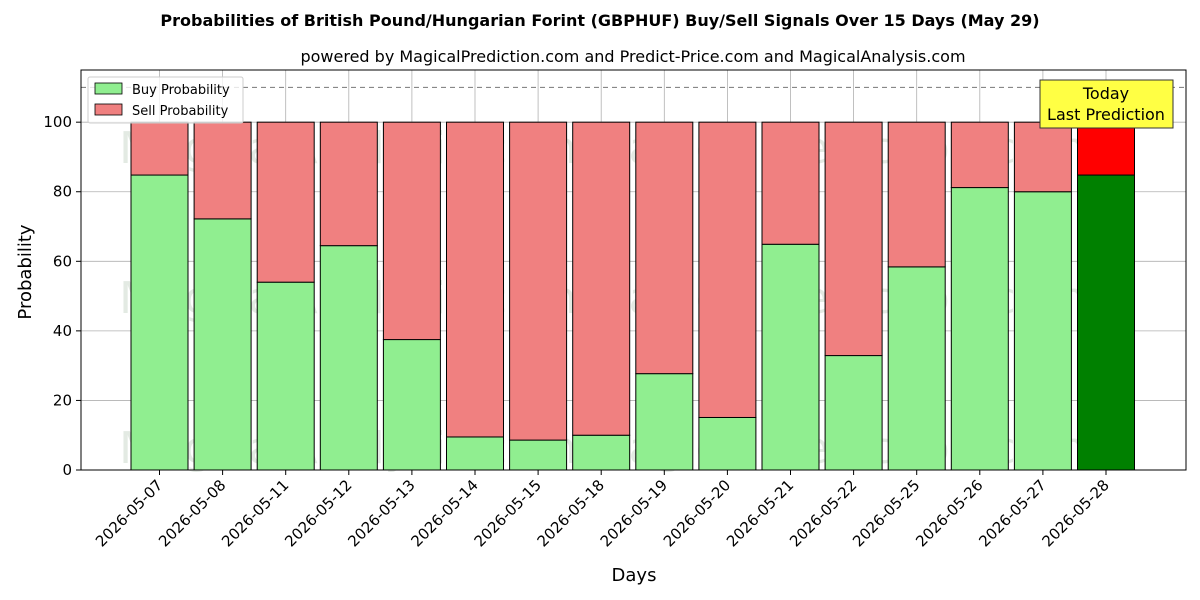  Describe the element at coordinates (108, 88) in the screenshot. I see `legend-buy-swatch` at that location.